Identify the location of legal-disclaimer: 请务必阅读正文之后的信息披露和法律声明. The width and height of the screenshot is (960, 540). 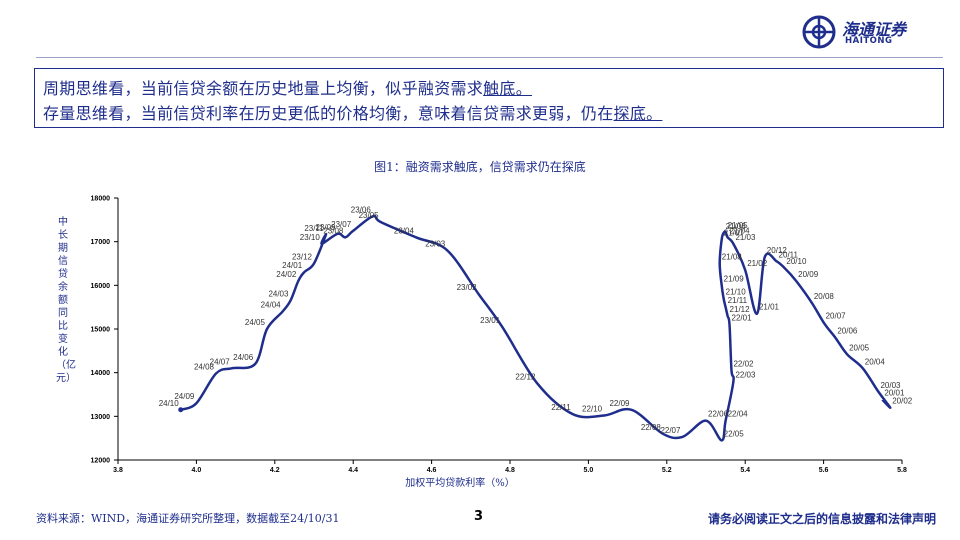
(821, 519).